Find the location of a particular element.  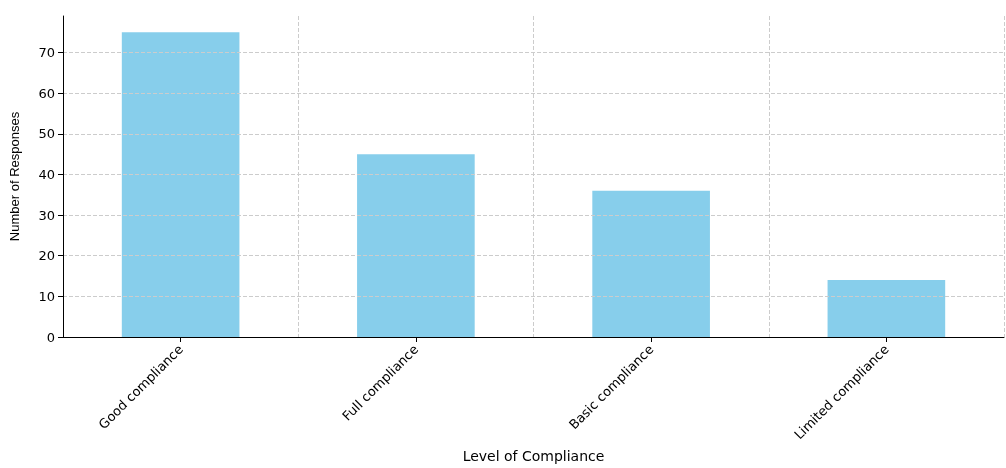

y-axis-title: Number of Responses is located at coordinates (14, 176).